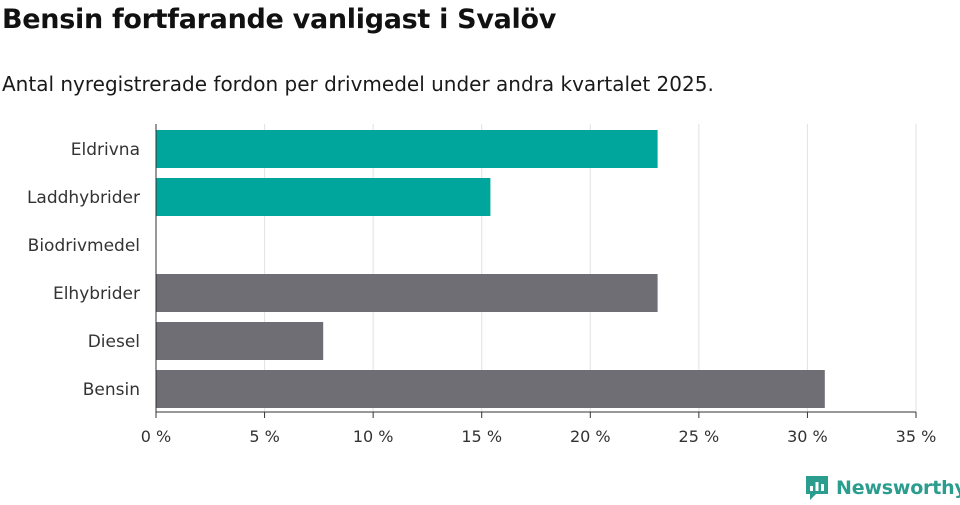  Describe the element at coordinates (84, 246) in the screenshot. I see `category-label: Biodrivmedel` at that location.